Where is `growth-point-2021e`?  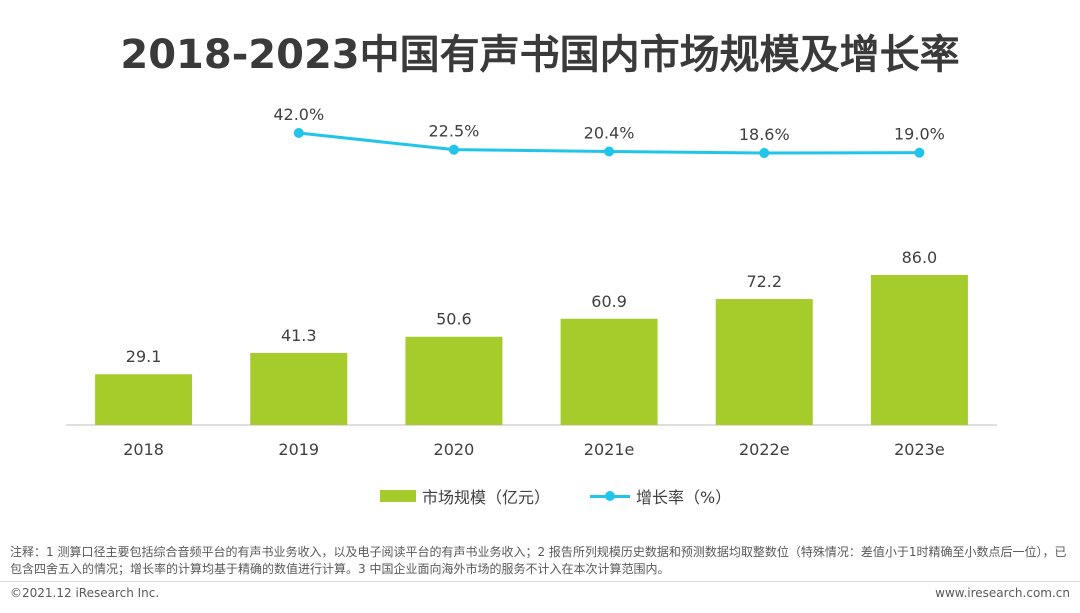 growth-point-2021e is located at coordinates (609, 151).